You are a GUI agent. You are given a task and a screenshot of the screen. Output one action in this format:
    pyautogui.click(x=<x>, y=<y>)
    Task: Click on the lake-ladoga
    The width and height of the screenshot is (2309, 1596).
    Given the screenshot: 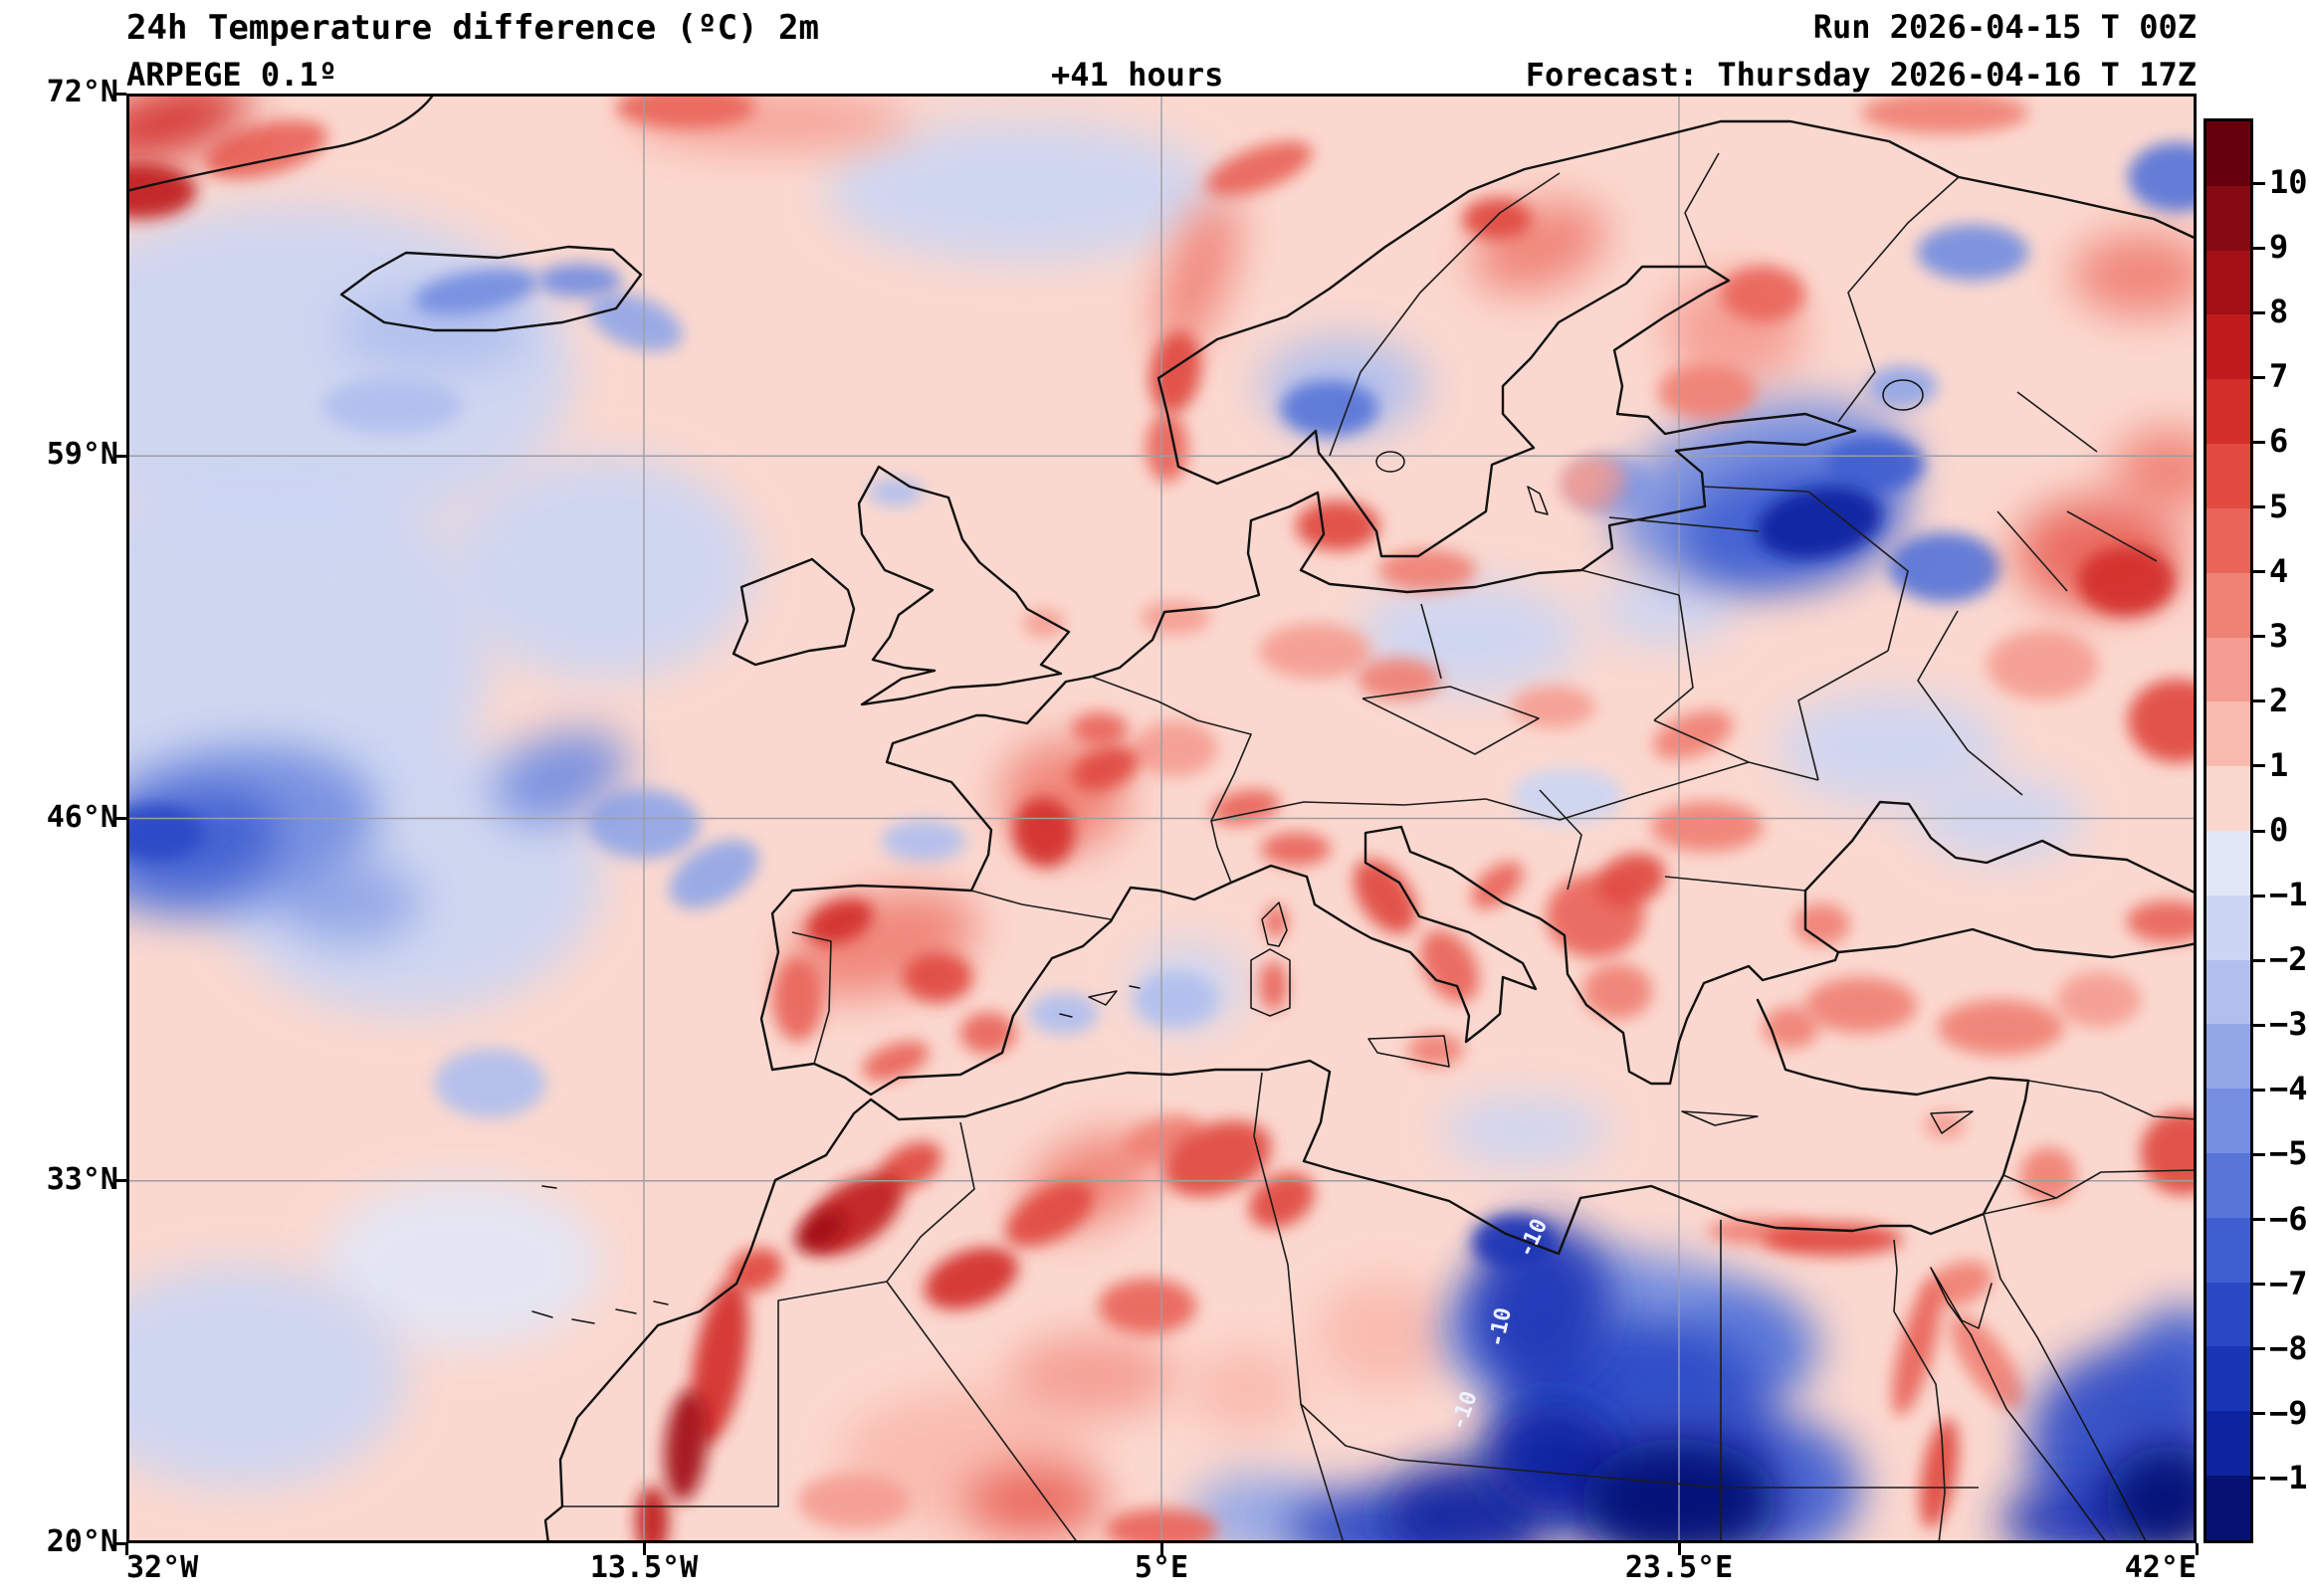 What is the action you would take?
    pyautogui.click(x=1903, y=395)
    